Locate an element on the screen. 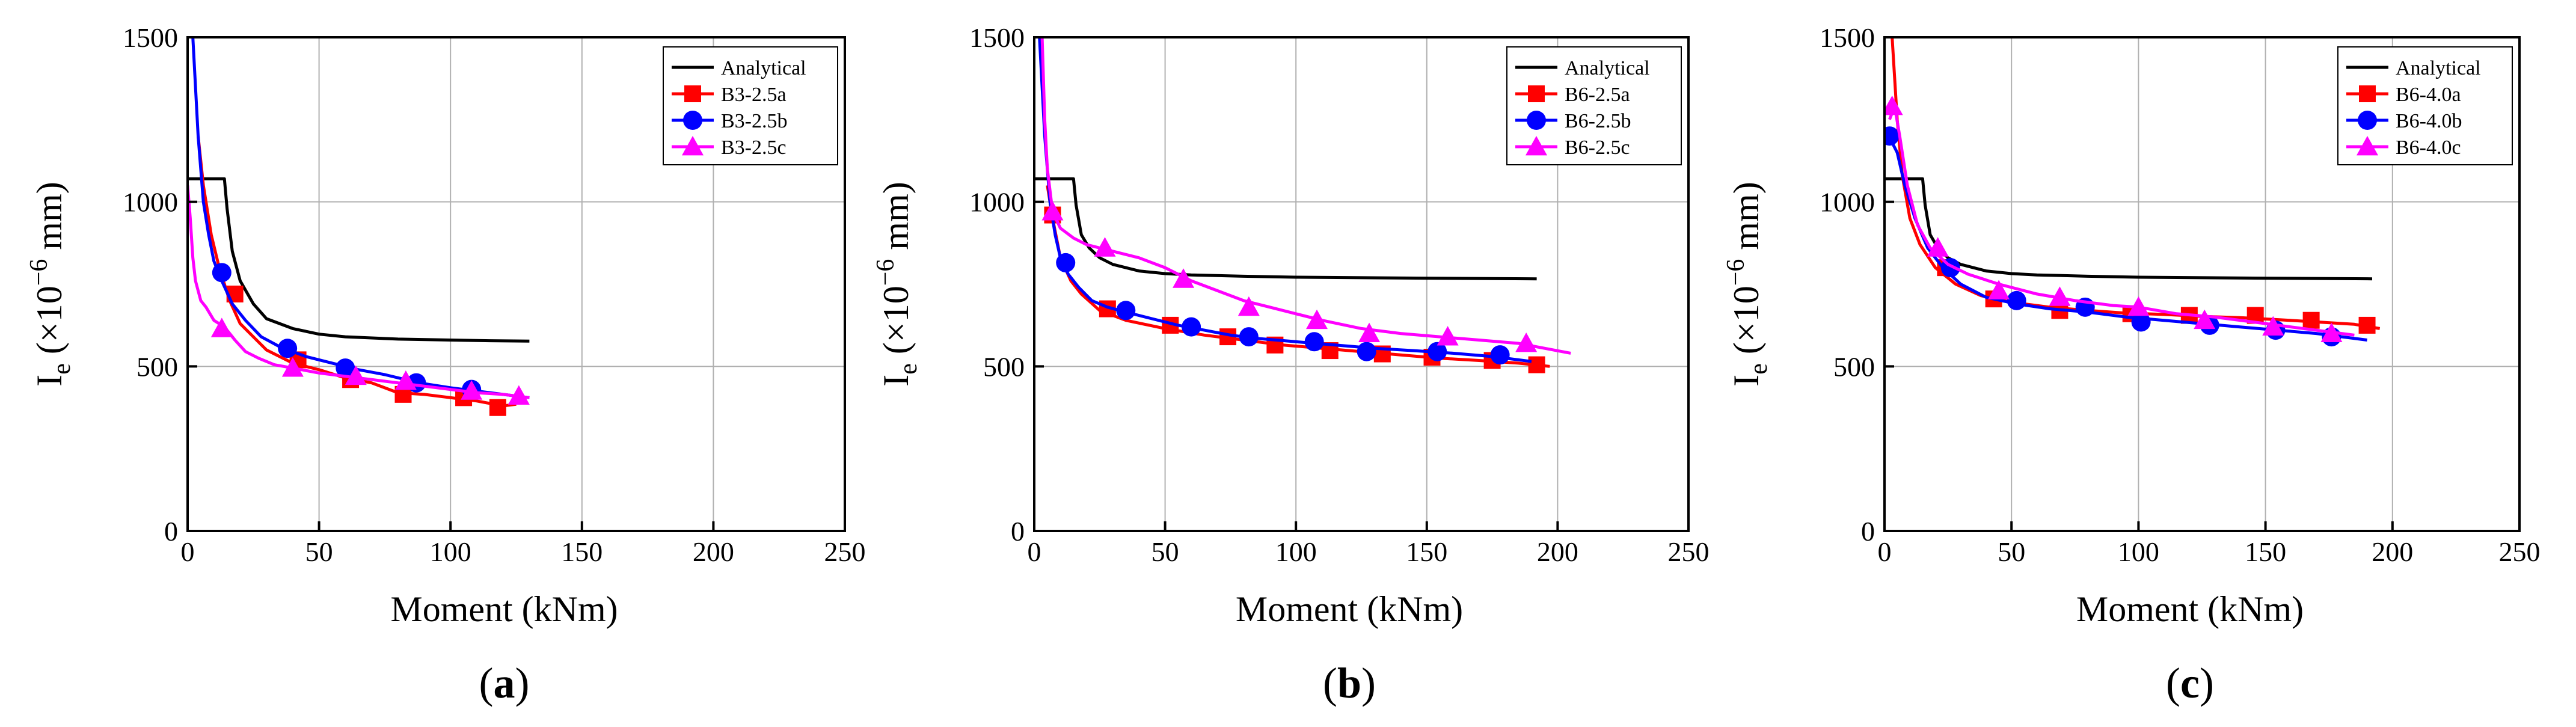 Image resolution: width=2576 pixels, height=727 pixels. panel-label: (c) is located at coordinates (2190, 683).